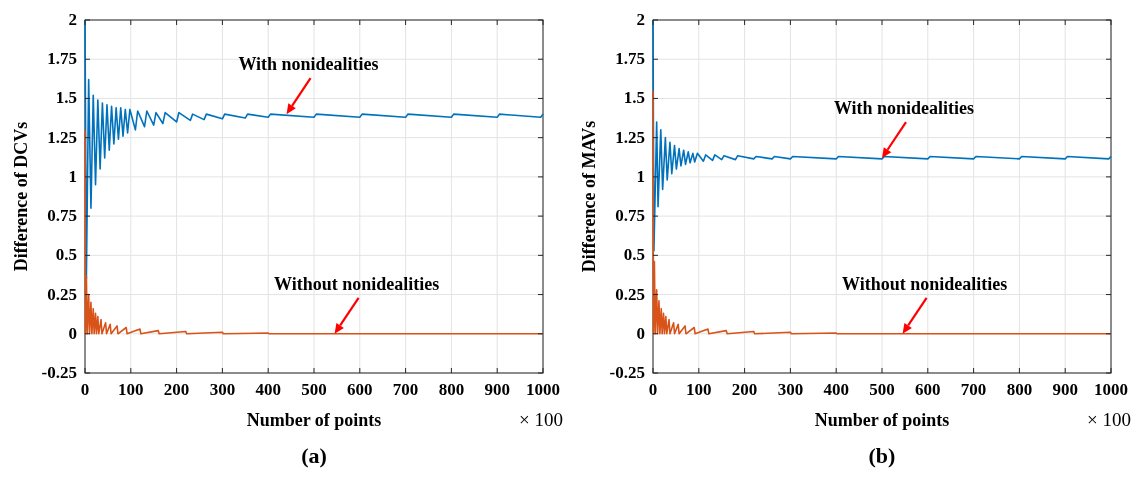  I want to click on y-axis-title: Difference of MAVs, so click(589, 196).